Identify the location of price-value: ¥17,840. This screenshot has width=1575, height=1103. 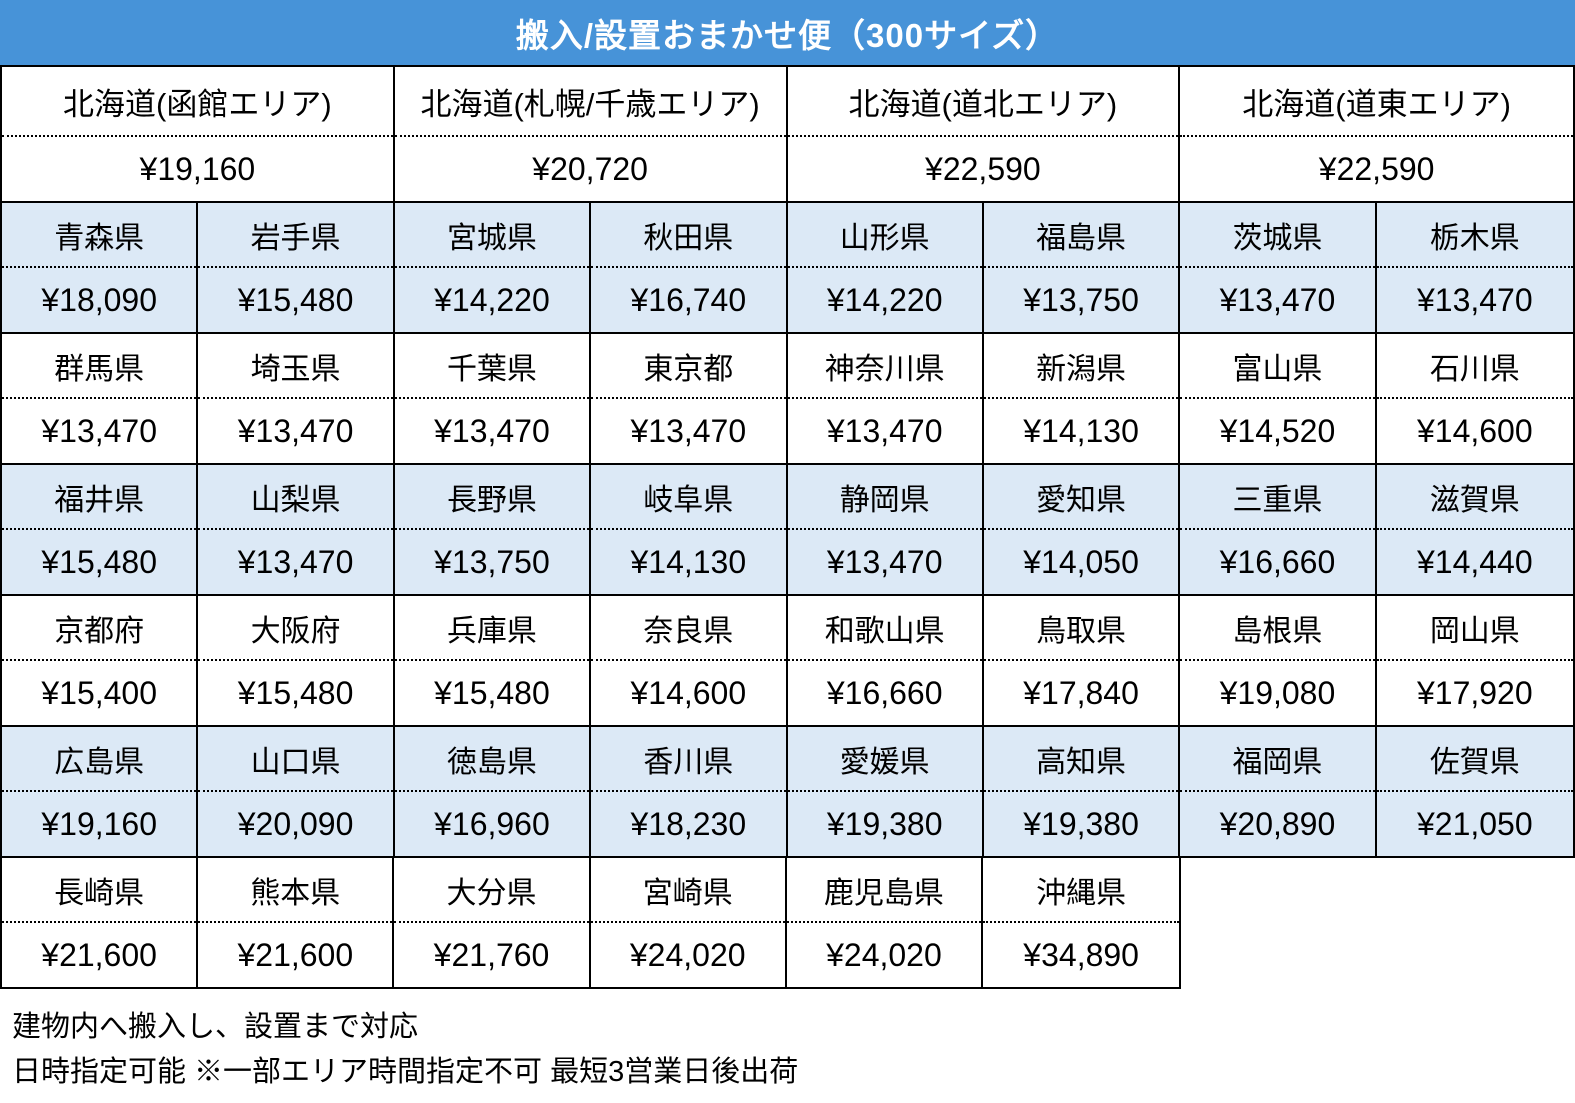
(1081, 692).